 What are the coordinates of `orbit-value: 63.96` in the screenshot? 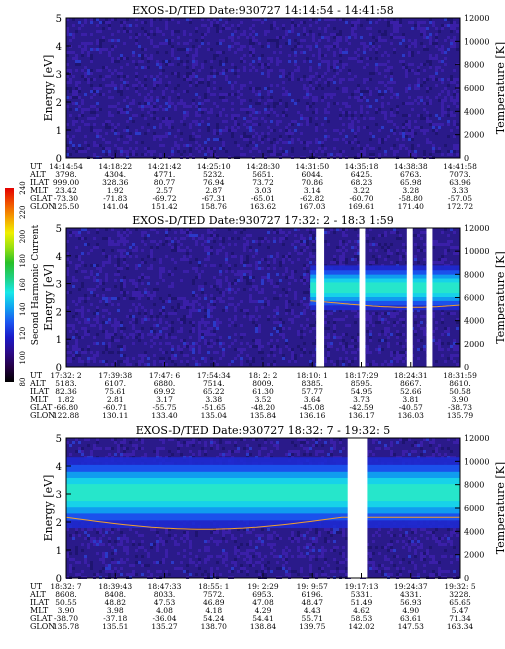 It's located at (460, 182).